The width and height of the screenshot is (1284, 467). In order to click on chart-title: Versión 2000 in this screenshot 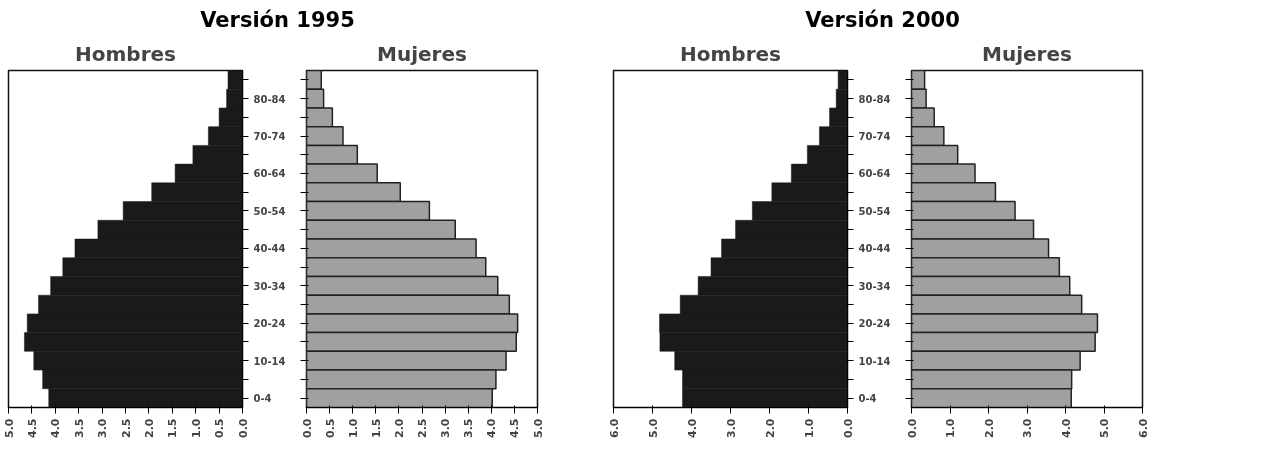, I will do `click(882, 20)`.